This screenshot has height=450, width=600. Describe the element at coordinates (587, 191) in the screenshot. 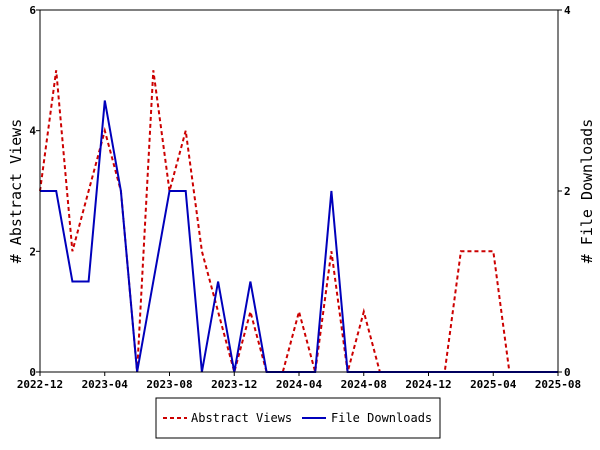

I see `y-axis-right-title: # File Downloads` at that location.